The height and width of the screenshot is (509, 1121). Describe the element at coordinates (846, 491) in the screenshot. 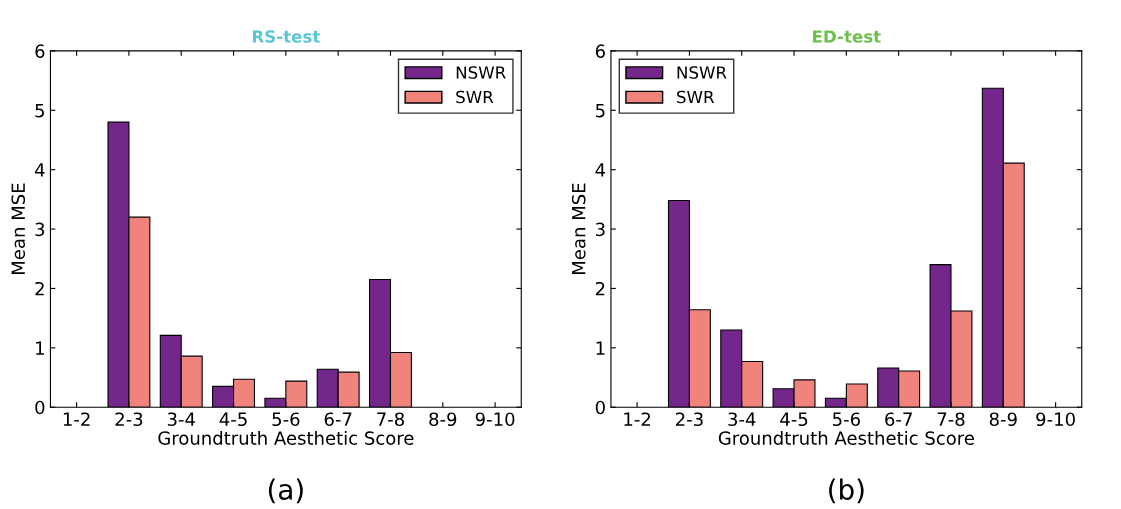

I see `text: (b)` at that location.